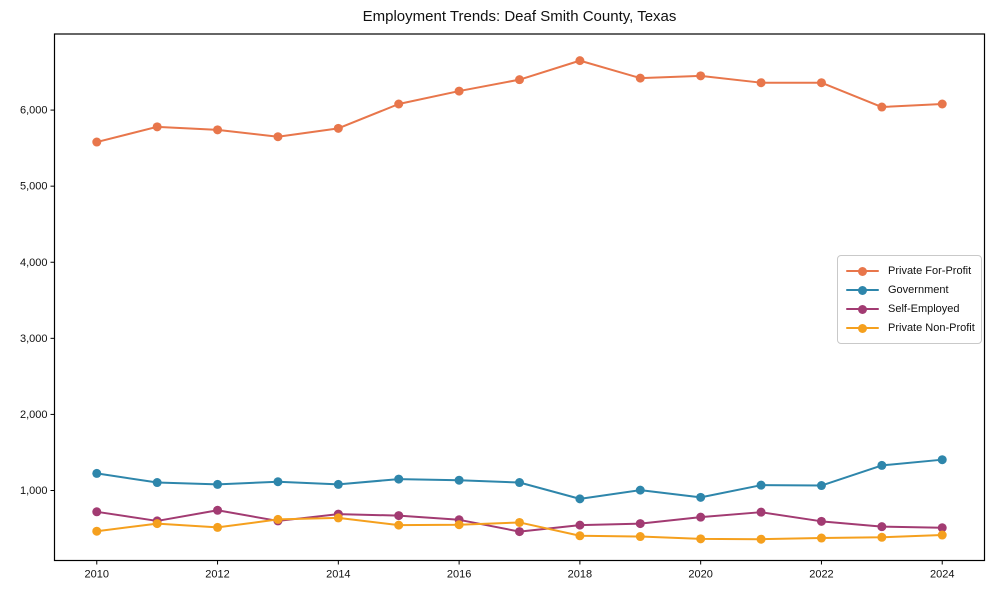  I want to click on y-axis-tick-label: 6,000, so click(34, 111).